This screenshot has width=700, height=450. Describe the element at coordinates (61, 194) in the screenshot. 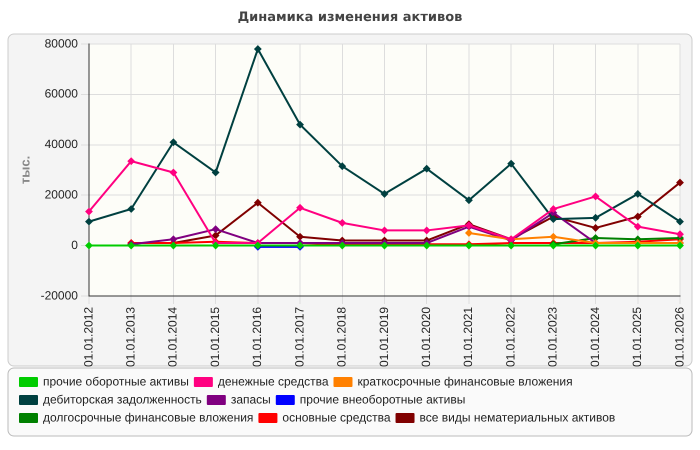

I see `y-tick-label: 20000` at that location.